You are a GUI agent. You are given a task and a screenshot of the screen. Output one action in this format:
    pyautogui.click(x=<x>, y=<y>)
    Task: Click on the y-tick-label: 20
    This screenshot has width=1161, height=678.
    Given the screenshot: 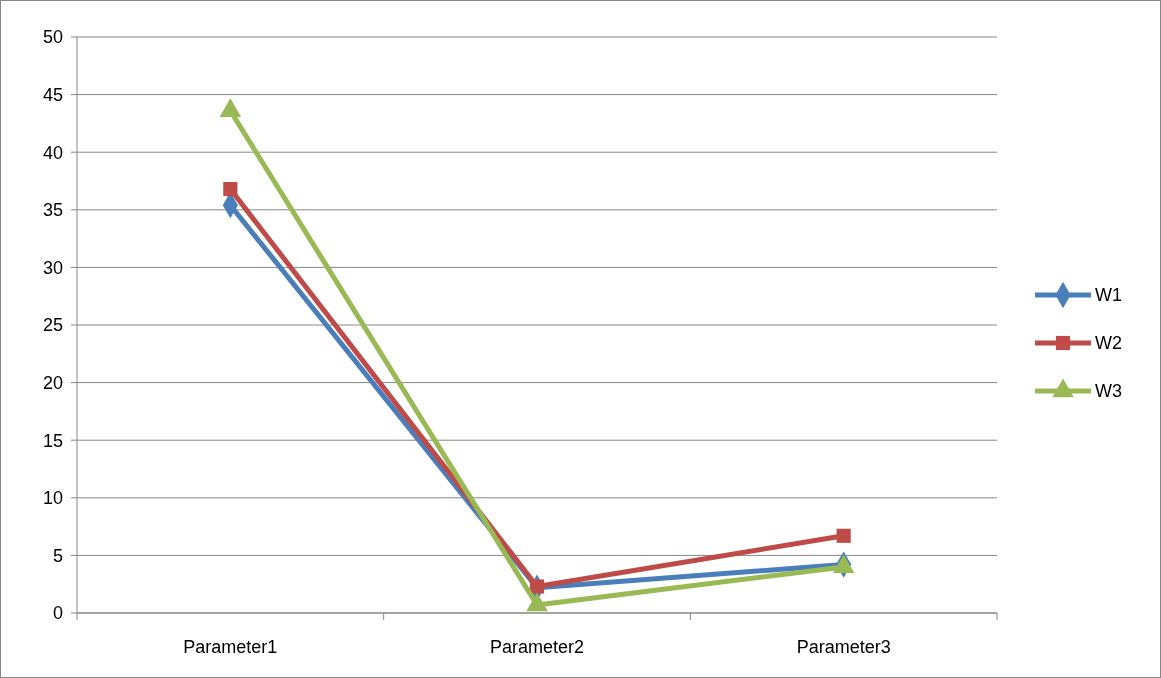 What is the action you would take?
    pyautogui.click(x=52, y=382)
    